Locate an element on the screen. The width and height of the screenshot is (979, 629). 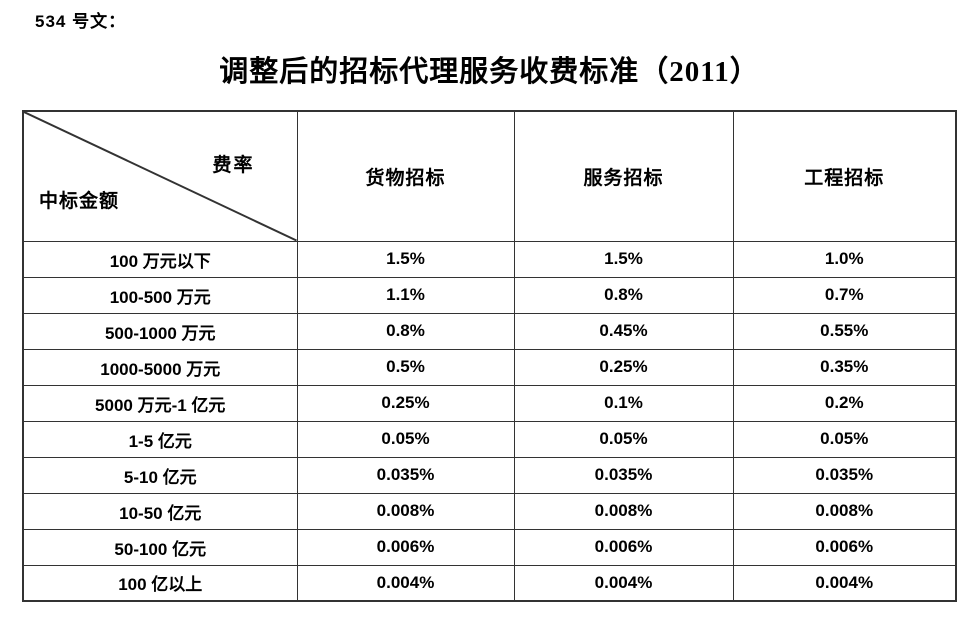
amount-cell: 5000 万元-1 亿元 is located at coordinates (160, 403).